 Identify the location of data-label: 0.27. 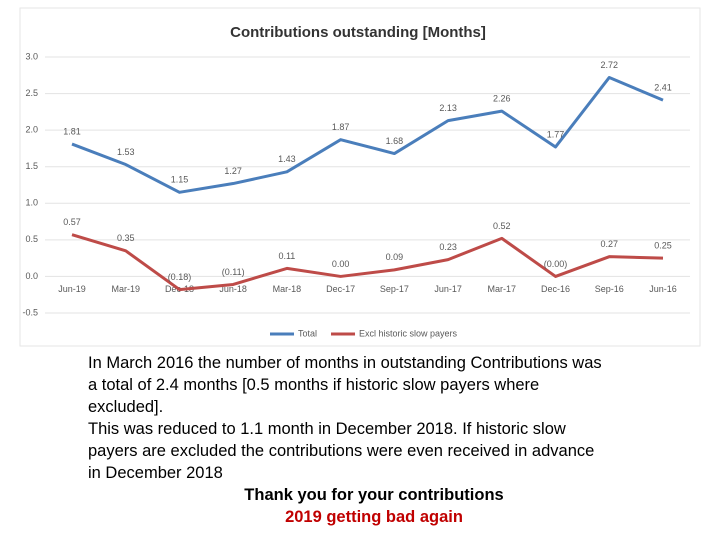
(610, 244).